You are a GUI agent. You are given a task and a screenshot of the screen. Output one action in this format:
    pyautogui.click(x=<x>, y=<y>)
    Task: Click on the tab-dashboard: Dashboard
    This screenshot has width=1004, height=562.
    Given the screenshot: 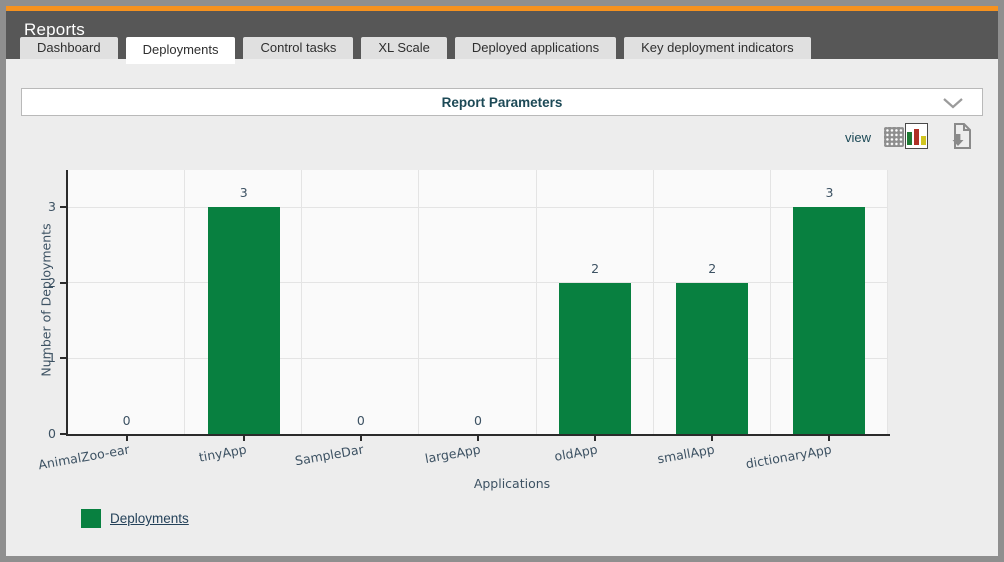 What is the action you would take?
    pyautogui.click(x=69, y=48)
    